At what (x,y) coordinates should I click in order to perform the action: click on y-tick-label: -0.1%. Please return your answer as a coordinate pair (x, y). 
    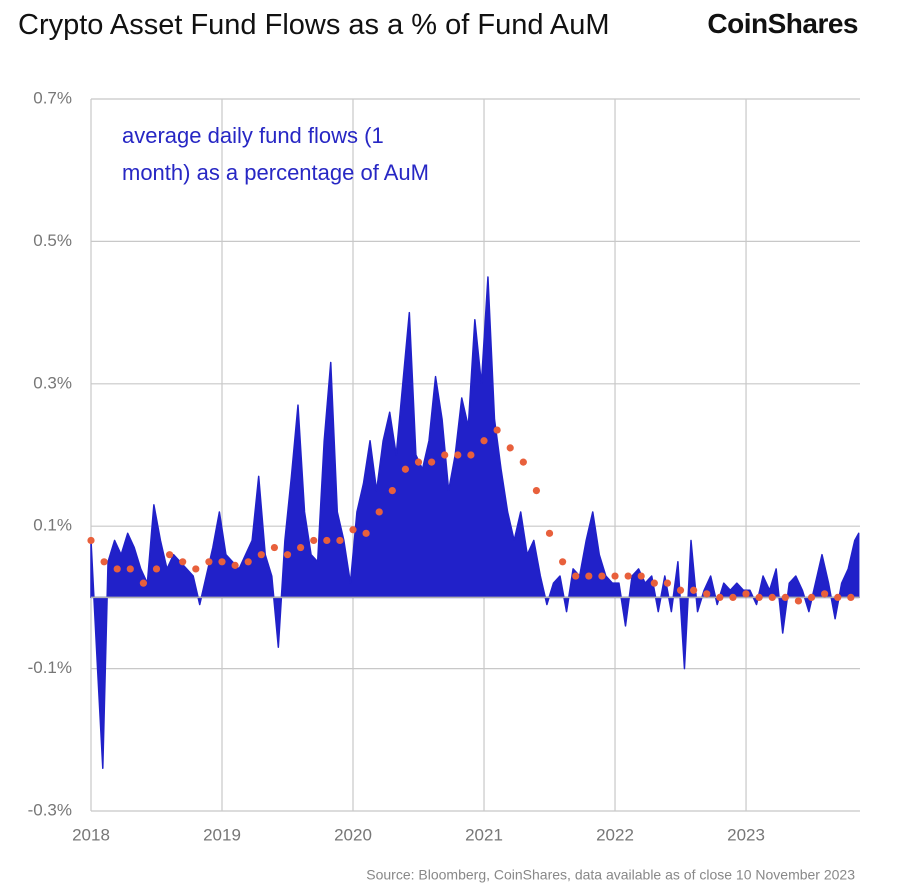
    Looking at the image, I should click on (50, 667).